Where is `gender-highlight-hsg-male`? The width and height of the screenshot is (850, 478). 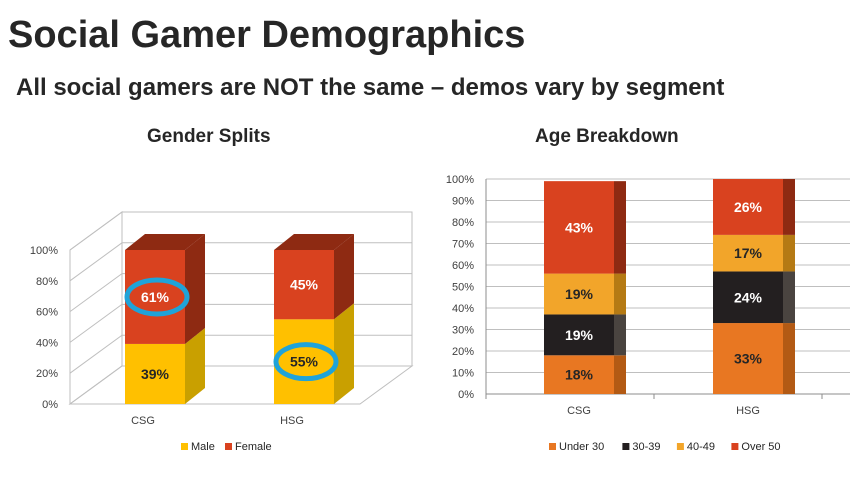 gender-highlight-hsg-male is located at coordinates (306, 362).